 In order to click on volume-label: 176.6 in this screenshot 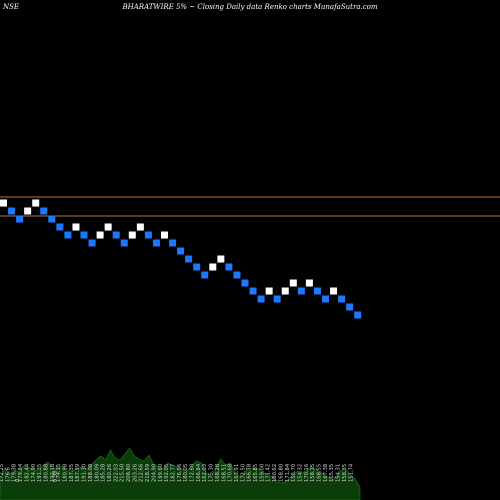, I will do `click(8, 474)`.